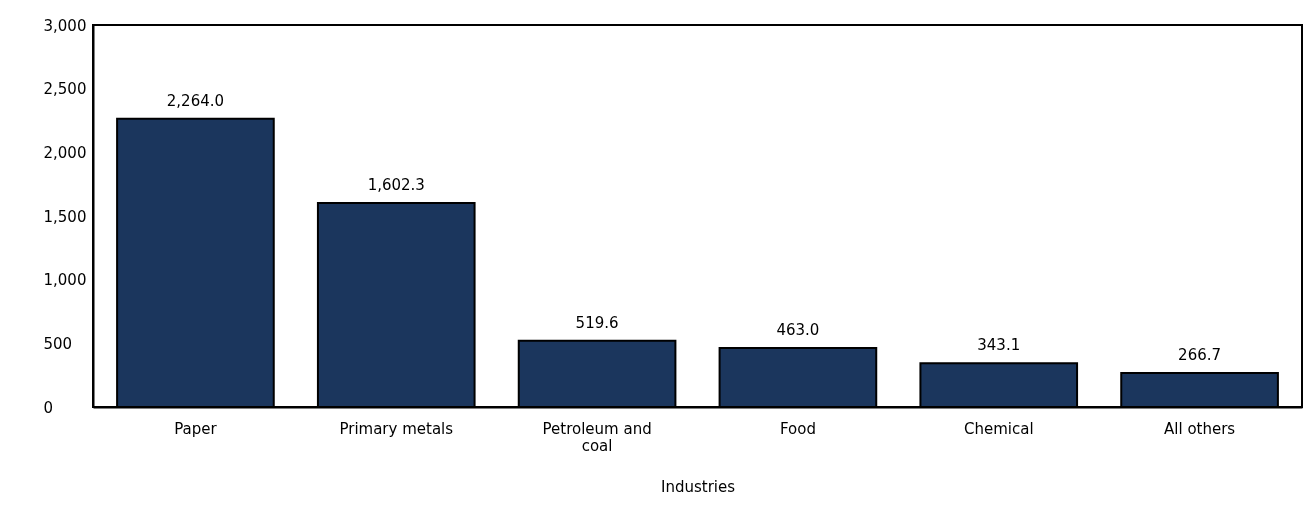  Describe the element at coordinates (65, 152) in the screenshot. I see `y-tick-label: 2,000` at that location.